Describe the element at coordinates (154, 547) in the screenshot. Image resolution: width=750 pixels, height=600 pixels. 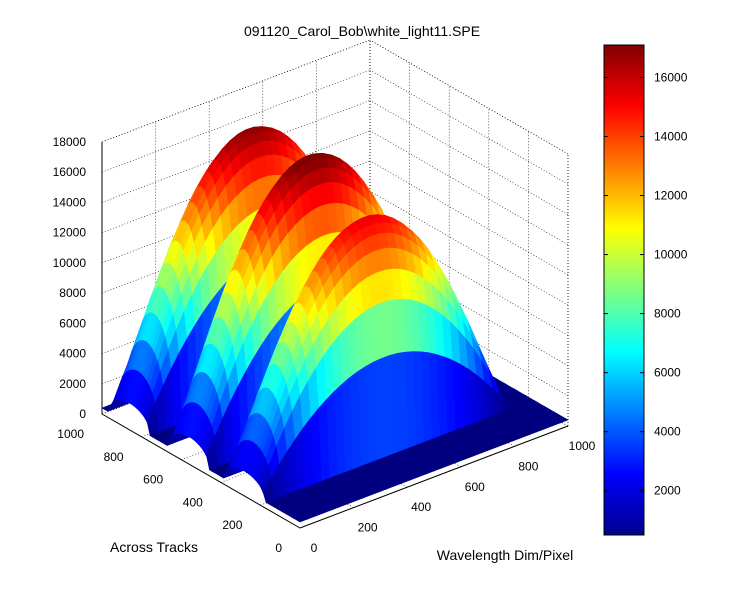
I see `y-axis-label: Across Tracks` at that location.